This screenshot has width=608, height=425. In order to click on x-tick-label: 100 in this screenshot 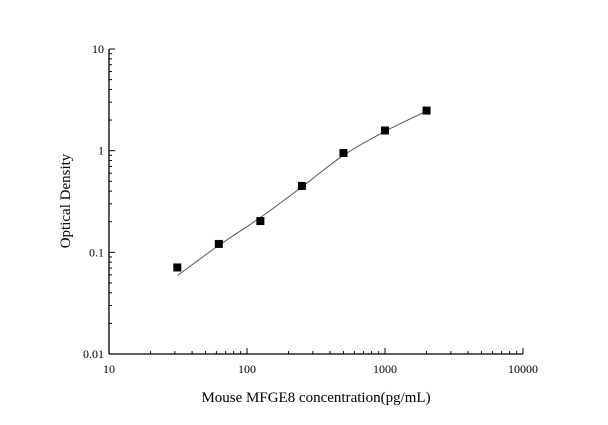, I will do `click(247, 369)`.